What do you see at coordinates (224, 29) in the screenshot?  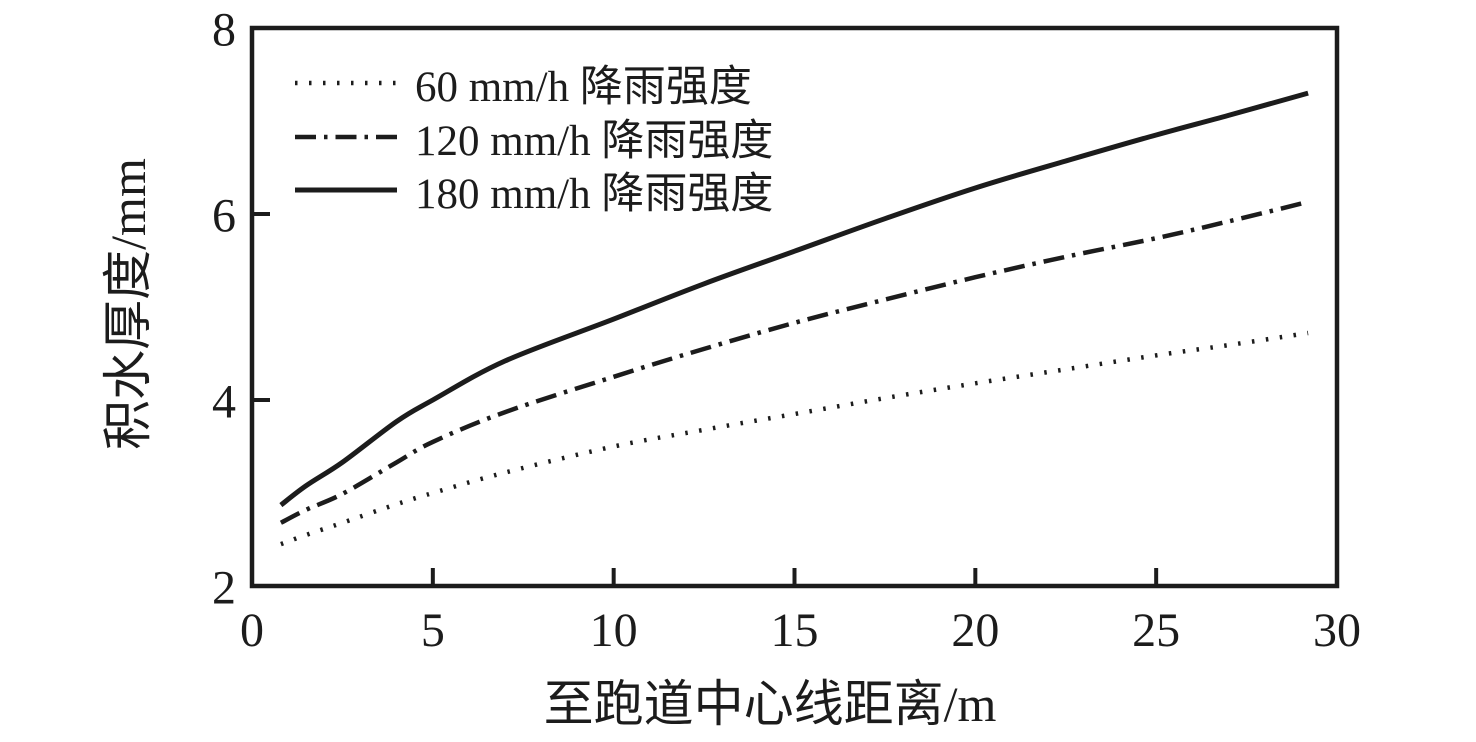 I see `y-tick-label: 8` at bounding box center [224, 29].